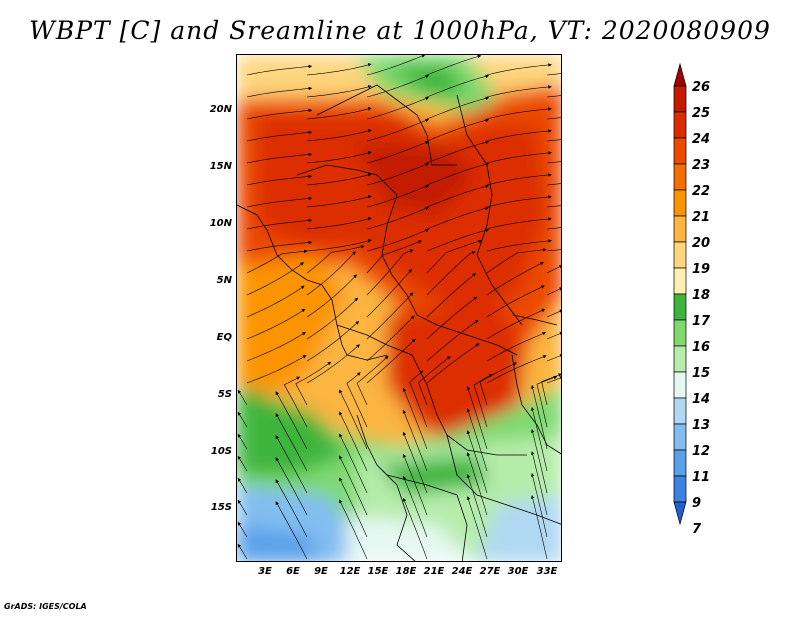 This screenshot has width=800, height=618. Describe the element at coordinates (701, 477) in the screenshot. I see `colorbar-label-11: 11` at that location.